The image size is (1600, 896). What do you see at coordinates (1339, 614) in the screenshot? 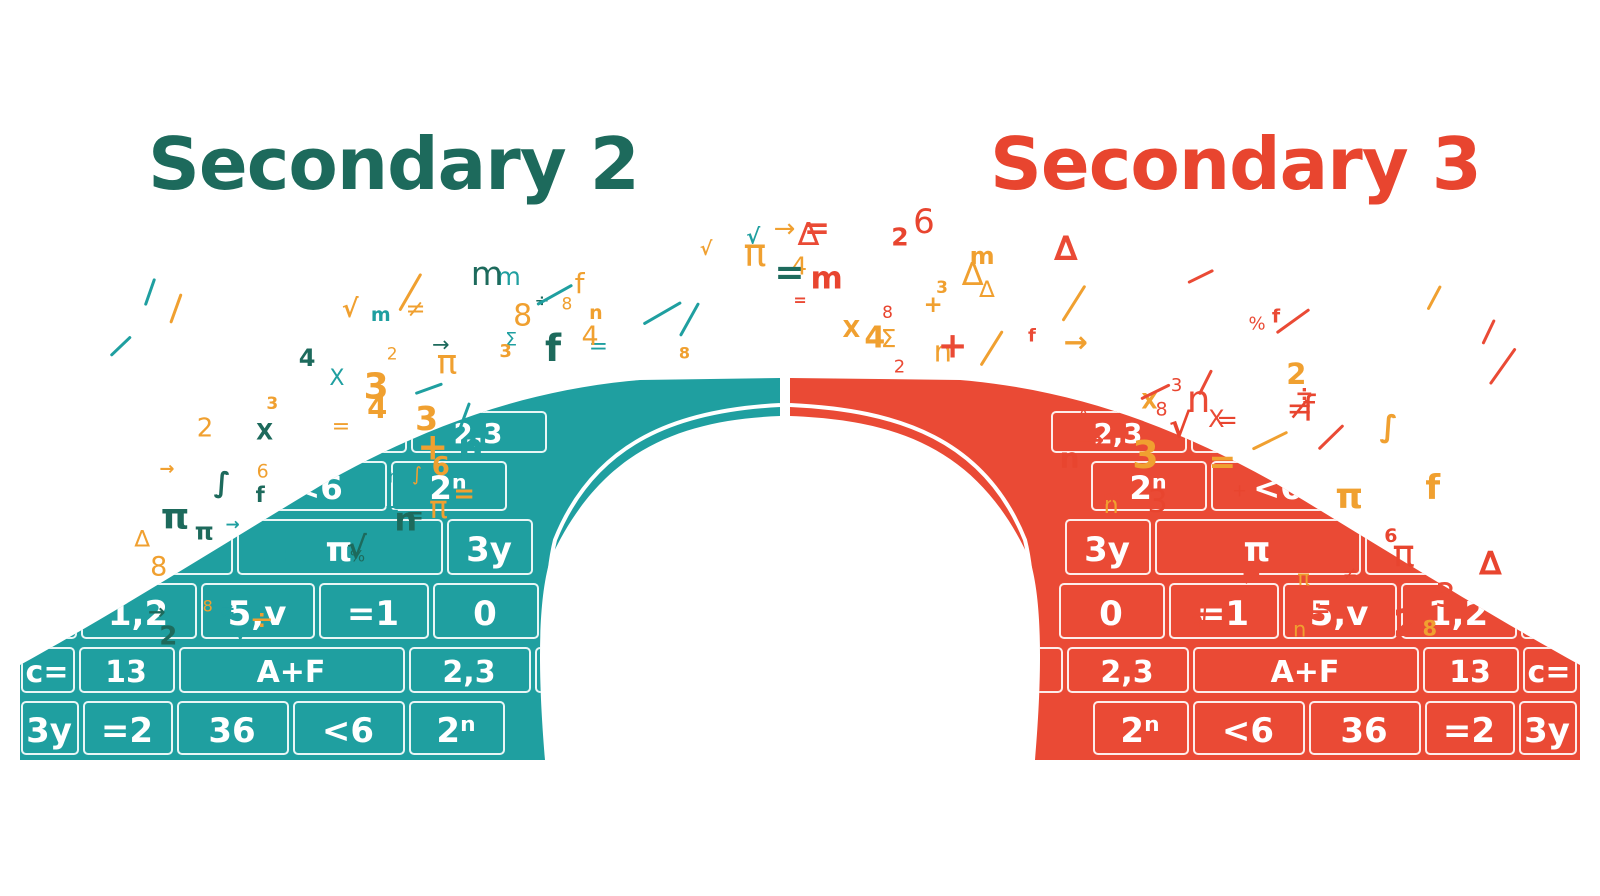
I see `svg-text: 5,v` at bounding box center [1339, 614].